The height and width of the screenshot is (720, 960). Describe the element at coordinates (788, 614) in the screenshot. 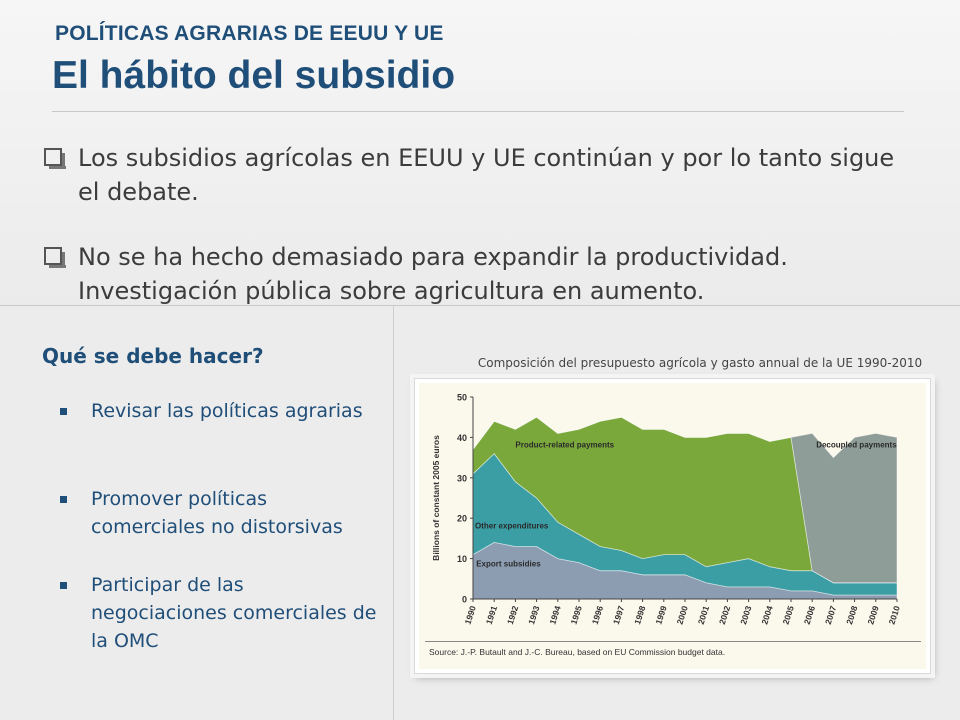

I see `x-tick-label: 2005` at that location.